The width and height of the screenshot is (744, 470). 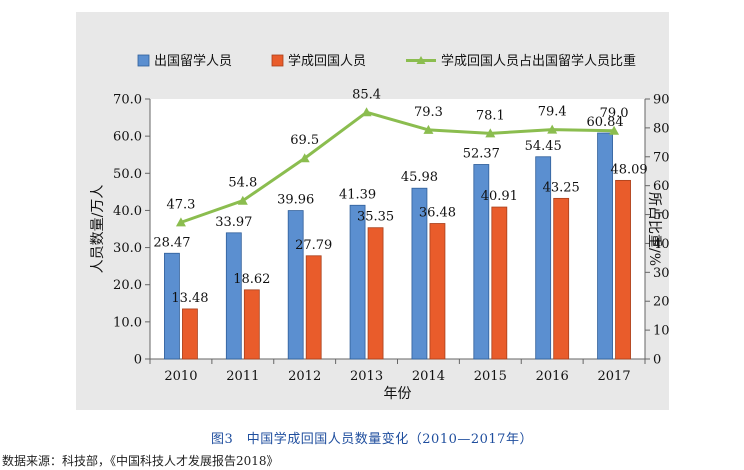 I want to click on data-label-returnees: 48.09, so click(x=628, y=169).